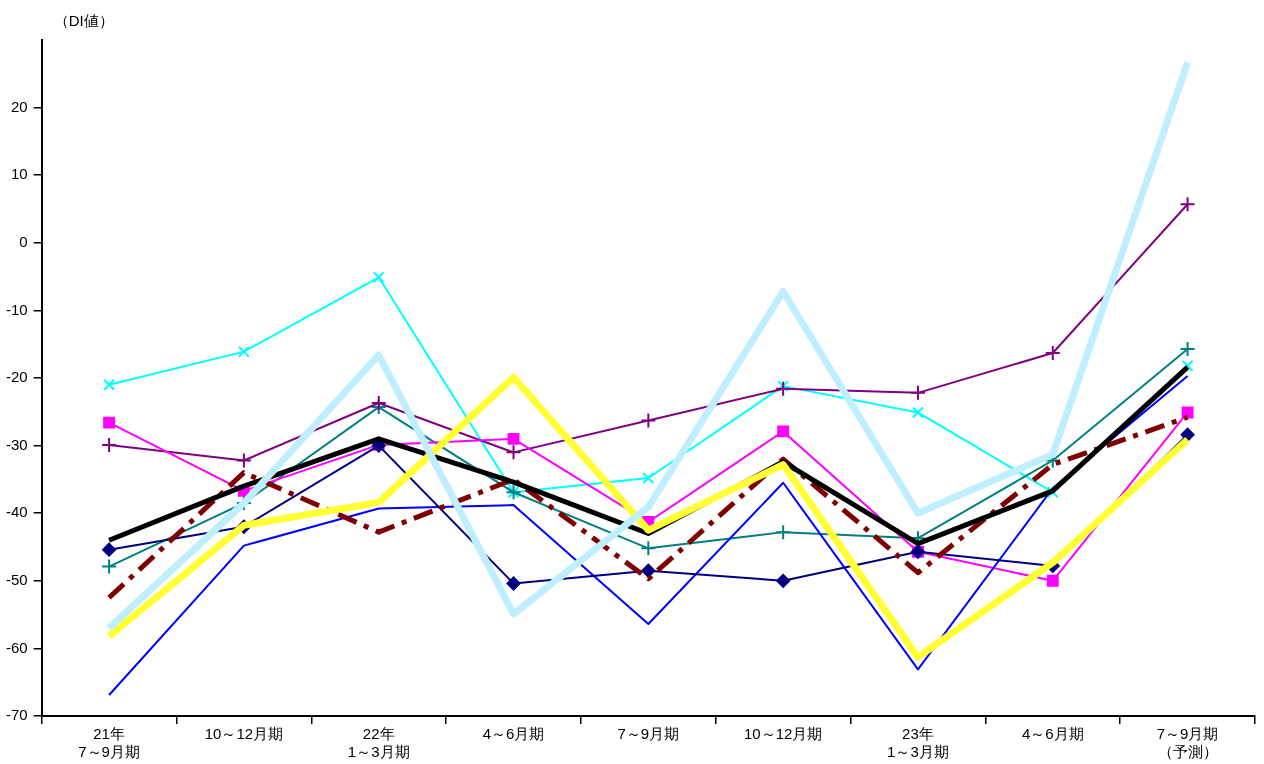 This screenshot has height=764, width=1264. Describe the element at coordinates (16, 309) in the screenshot. I see `y-tick-label: -10` at that location.